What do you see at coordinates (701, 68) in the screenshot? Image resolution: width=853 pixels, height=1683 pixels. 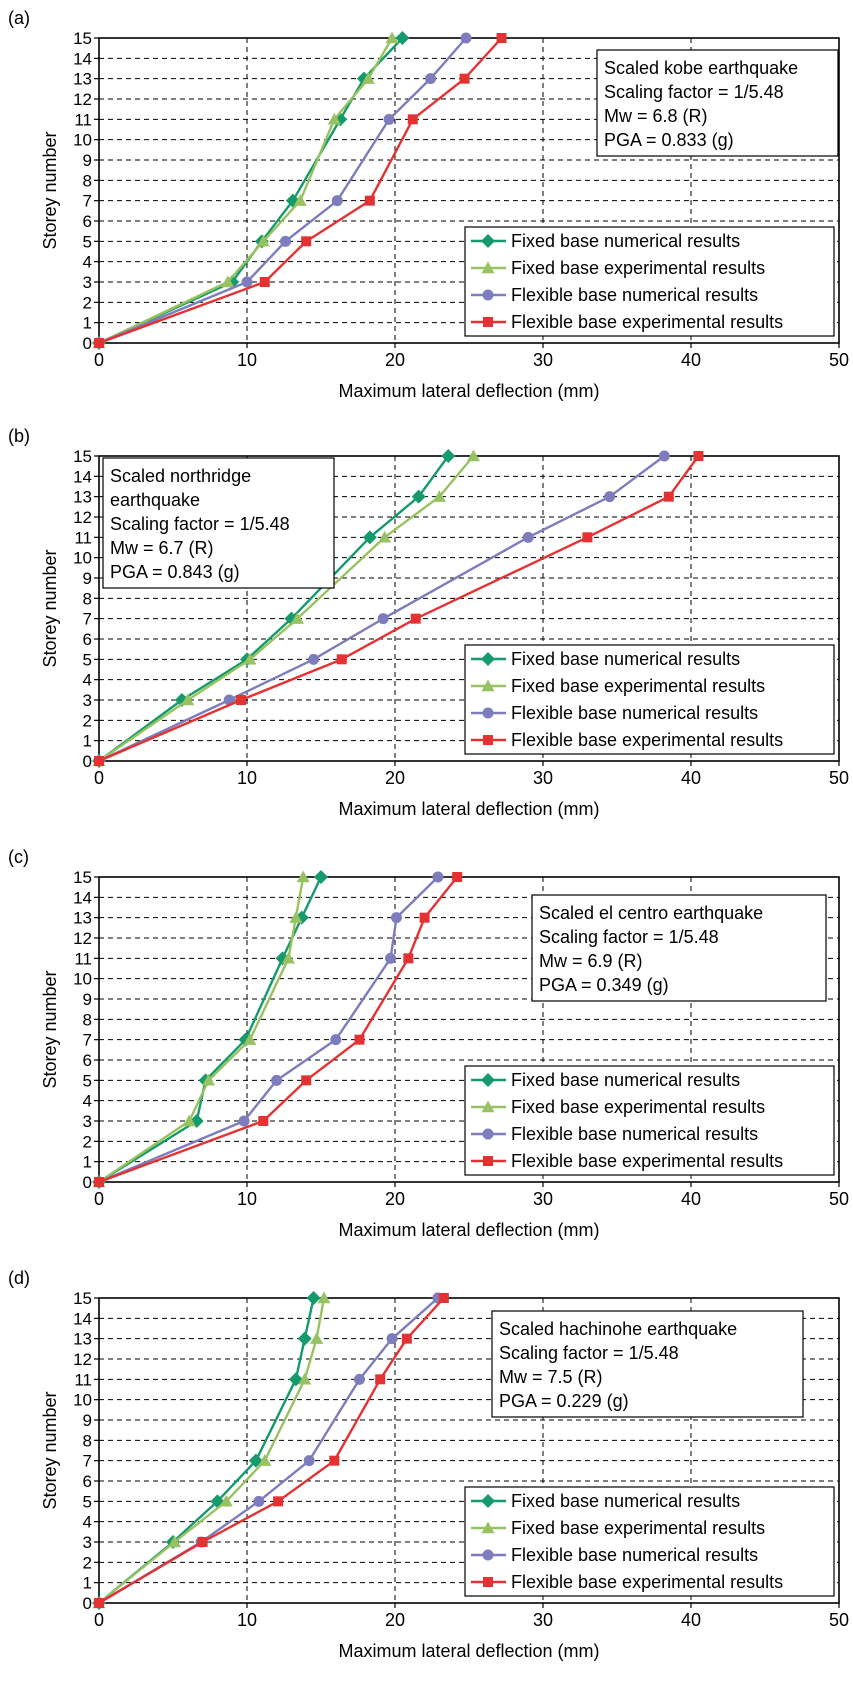 I see `annotation-line: Scaled kobe earthquake` at bounding box center [701, 68].